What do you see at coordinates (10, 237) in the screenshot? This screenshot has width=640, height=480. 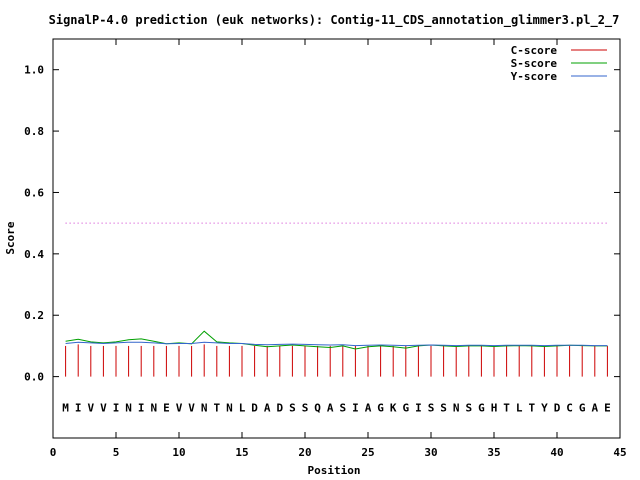 I see `y-axis-label: Score` at bounding box center [10, 237].